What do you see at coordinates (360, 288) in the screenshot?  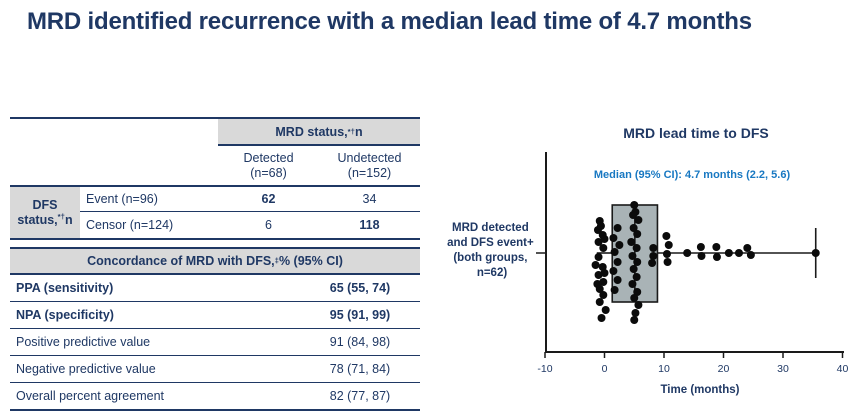 I see `value-ppa: 65 (55, 74)` at bounding box center [360, 288].